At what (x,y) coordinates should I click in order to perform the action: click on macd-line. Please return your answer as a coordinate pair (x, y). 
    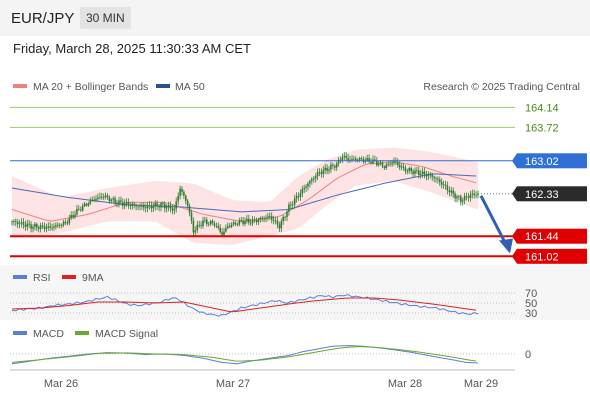
    Looking at the image, I should click on (245, 355).